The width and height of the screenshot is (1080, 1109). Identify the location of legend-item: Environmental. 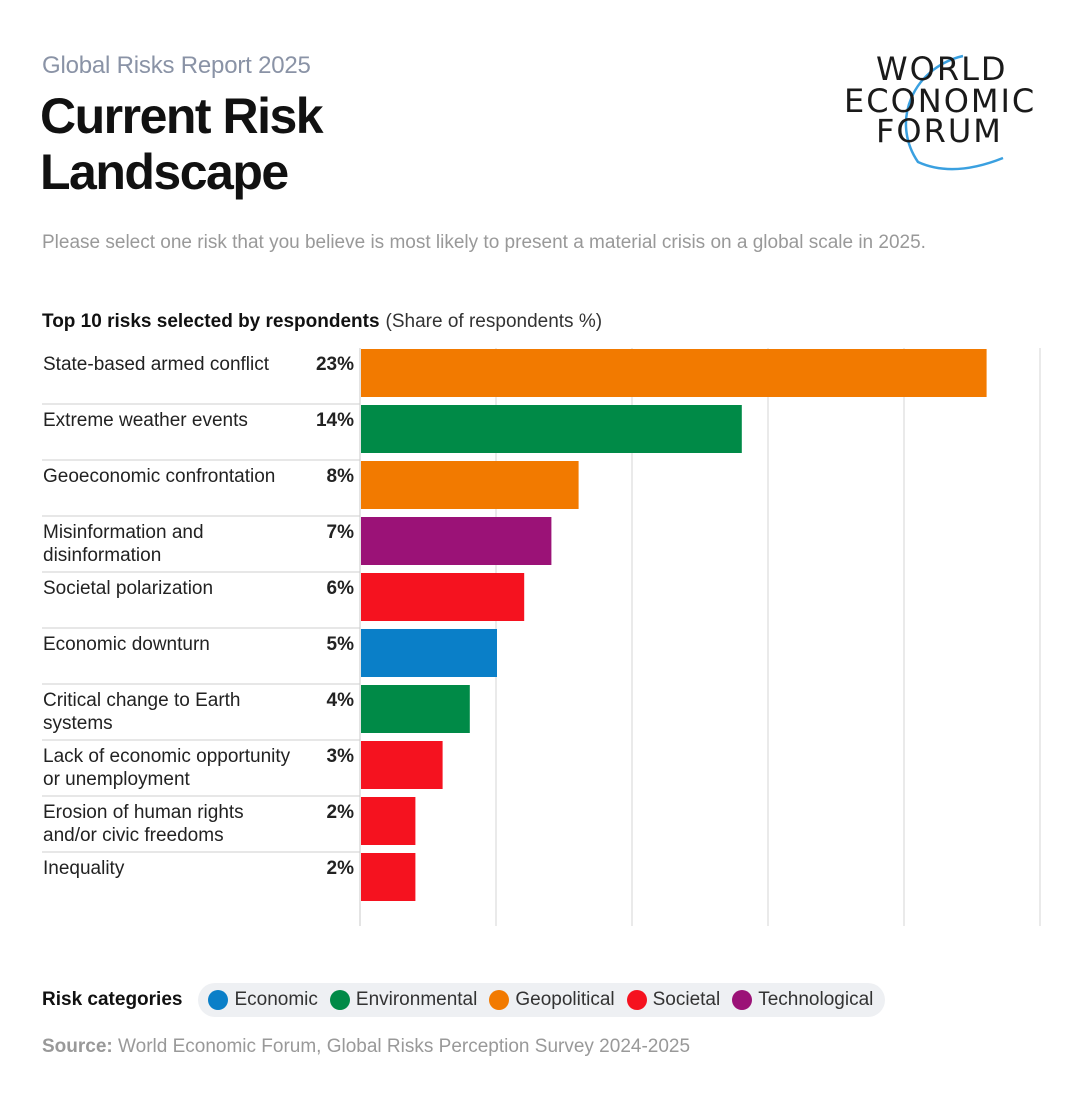
(403, 1000).